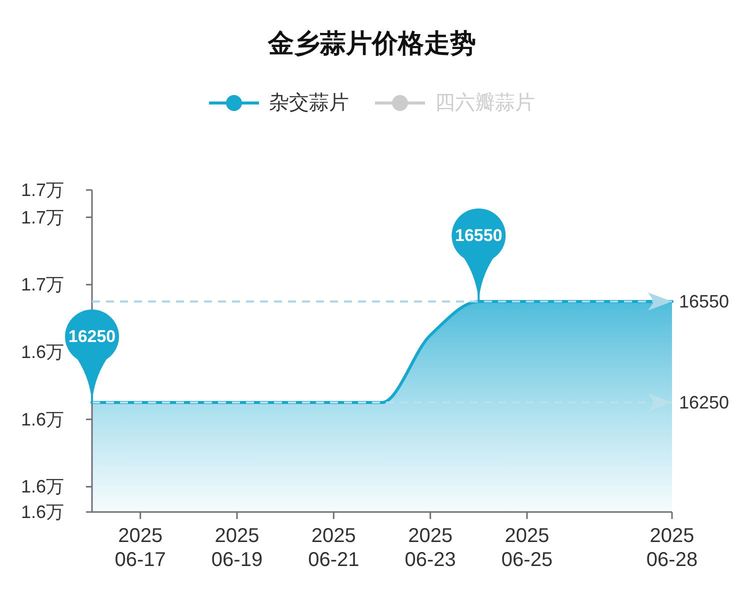 This screenshot has height=601, width=744. Describe the element at coordinates (140, 548) in the screenshot. I see `x-tick-label: 2025 06-17` at that location.